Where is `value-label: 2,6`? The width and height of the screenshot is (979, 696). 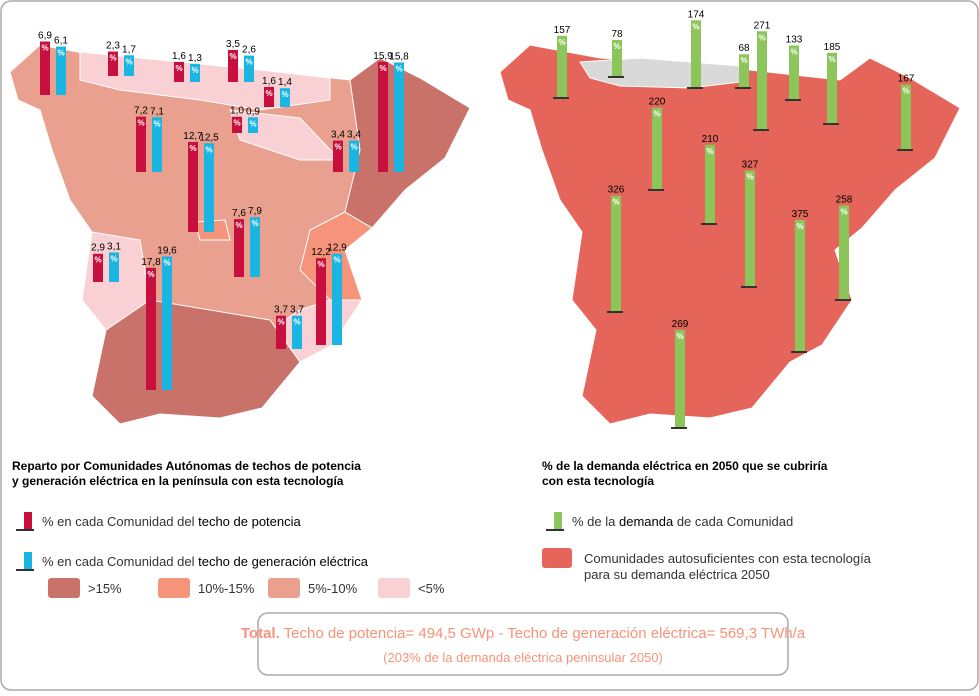
value-label: 2,6 is located at coordinates (249, 50).